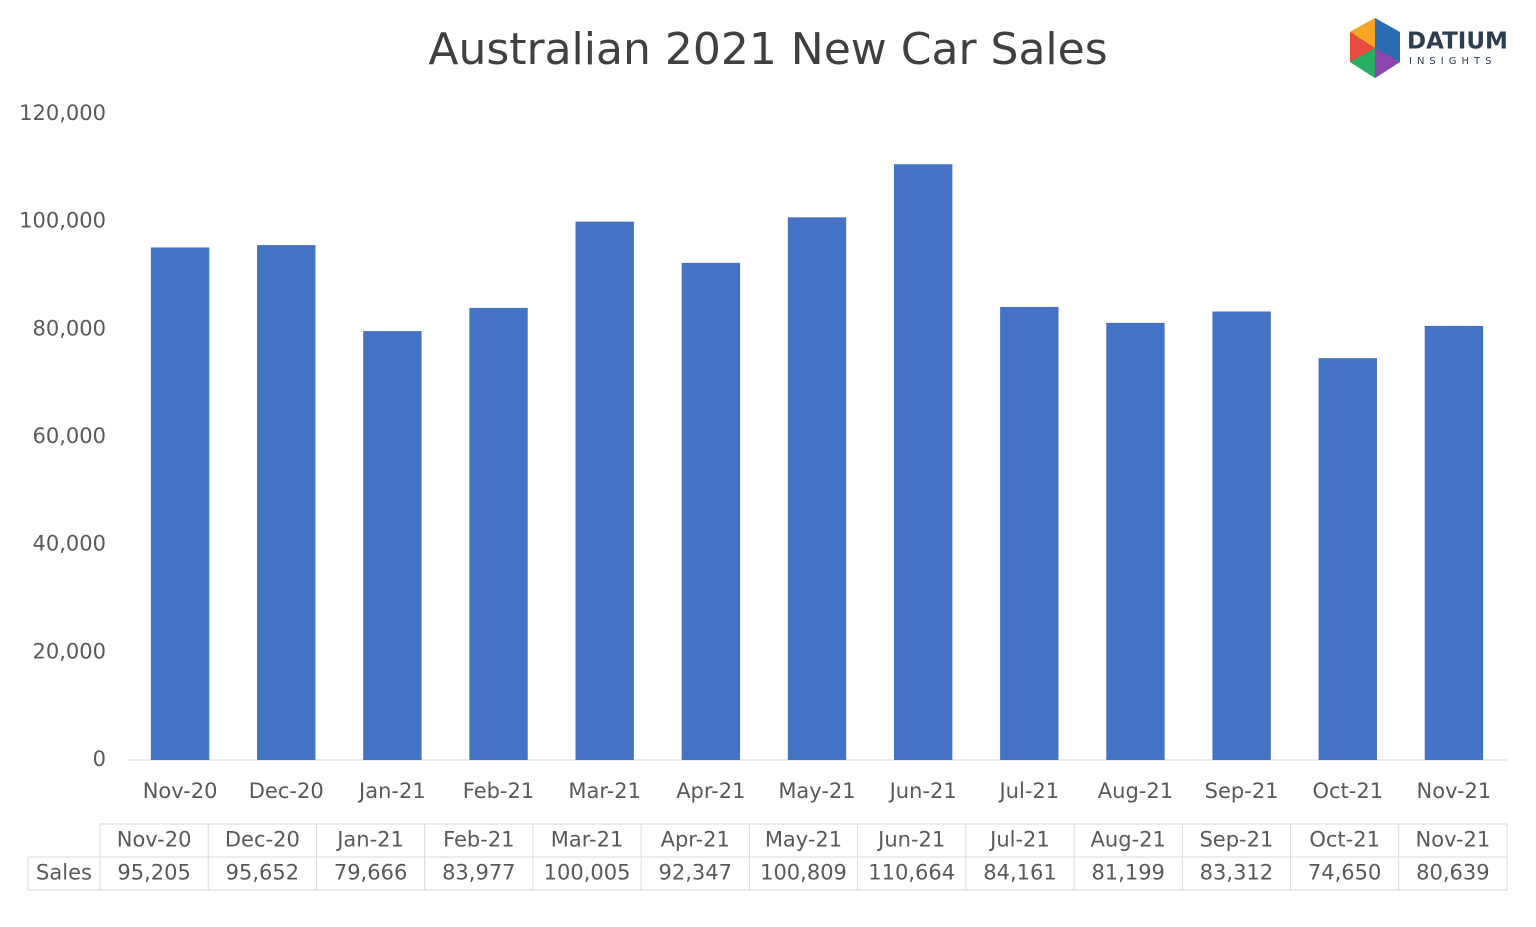 Image resolution: width=1536 pixels, height=927 pixels. What do you see at coordinates (910, 840) in the screenshot?
I see `table-header: Jun-21` at bounding box center [910, 840].